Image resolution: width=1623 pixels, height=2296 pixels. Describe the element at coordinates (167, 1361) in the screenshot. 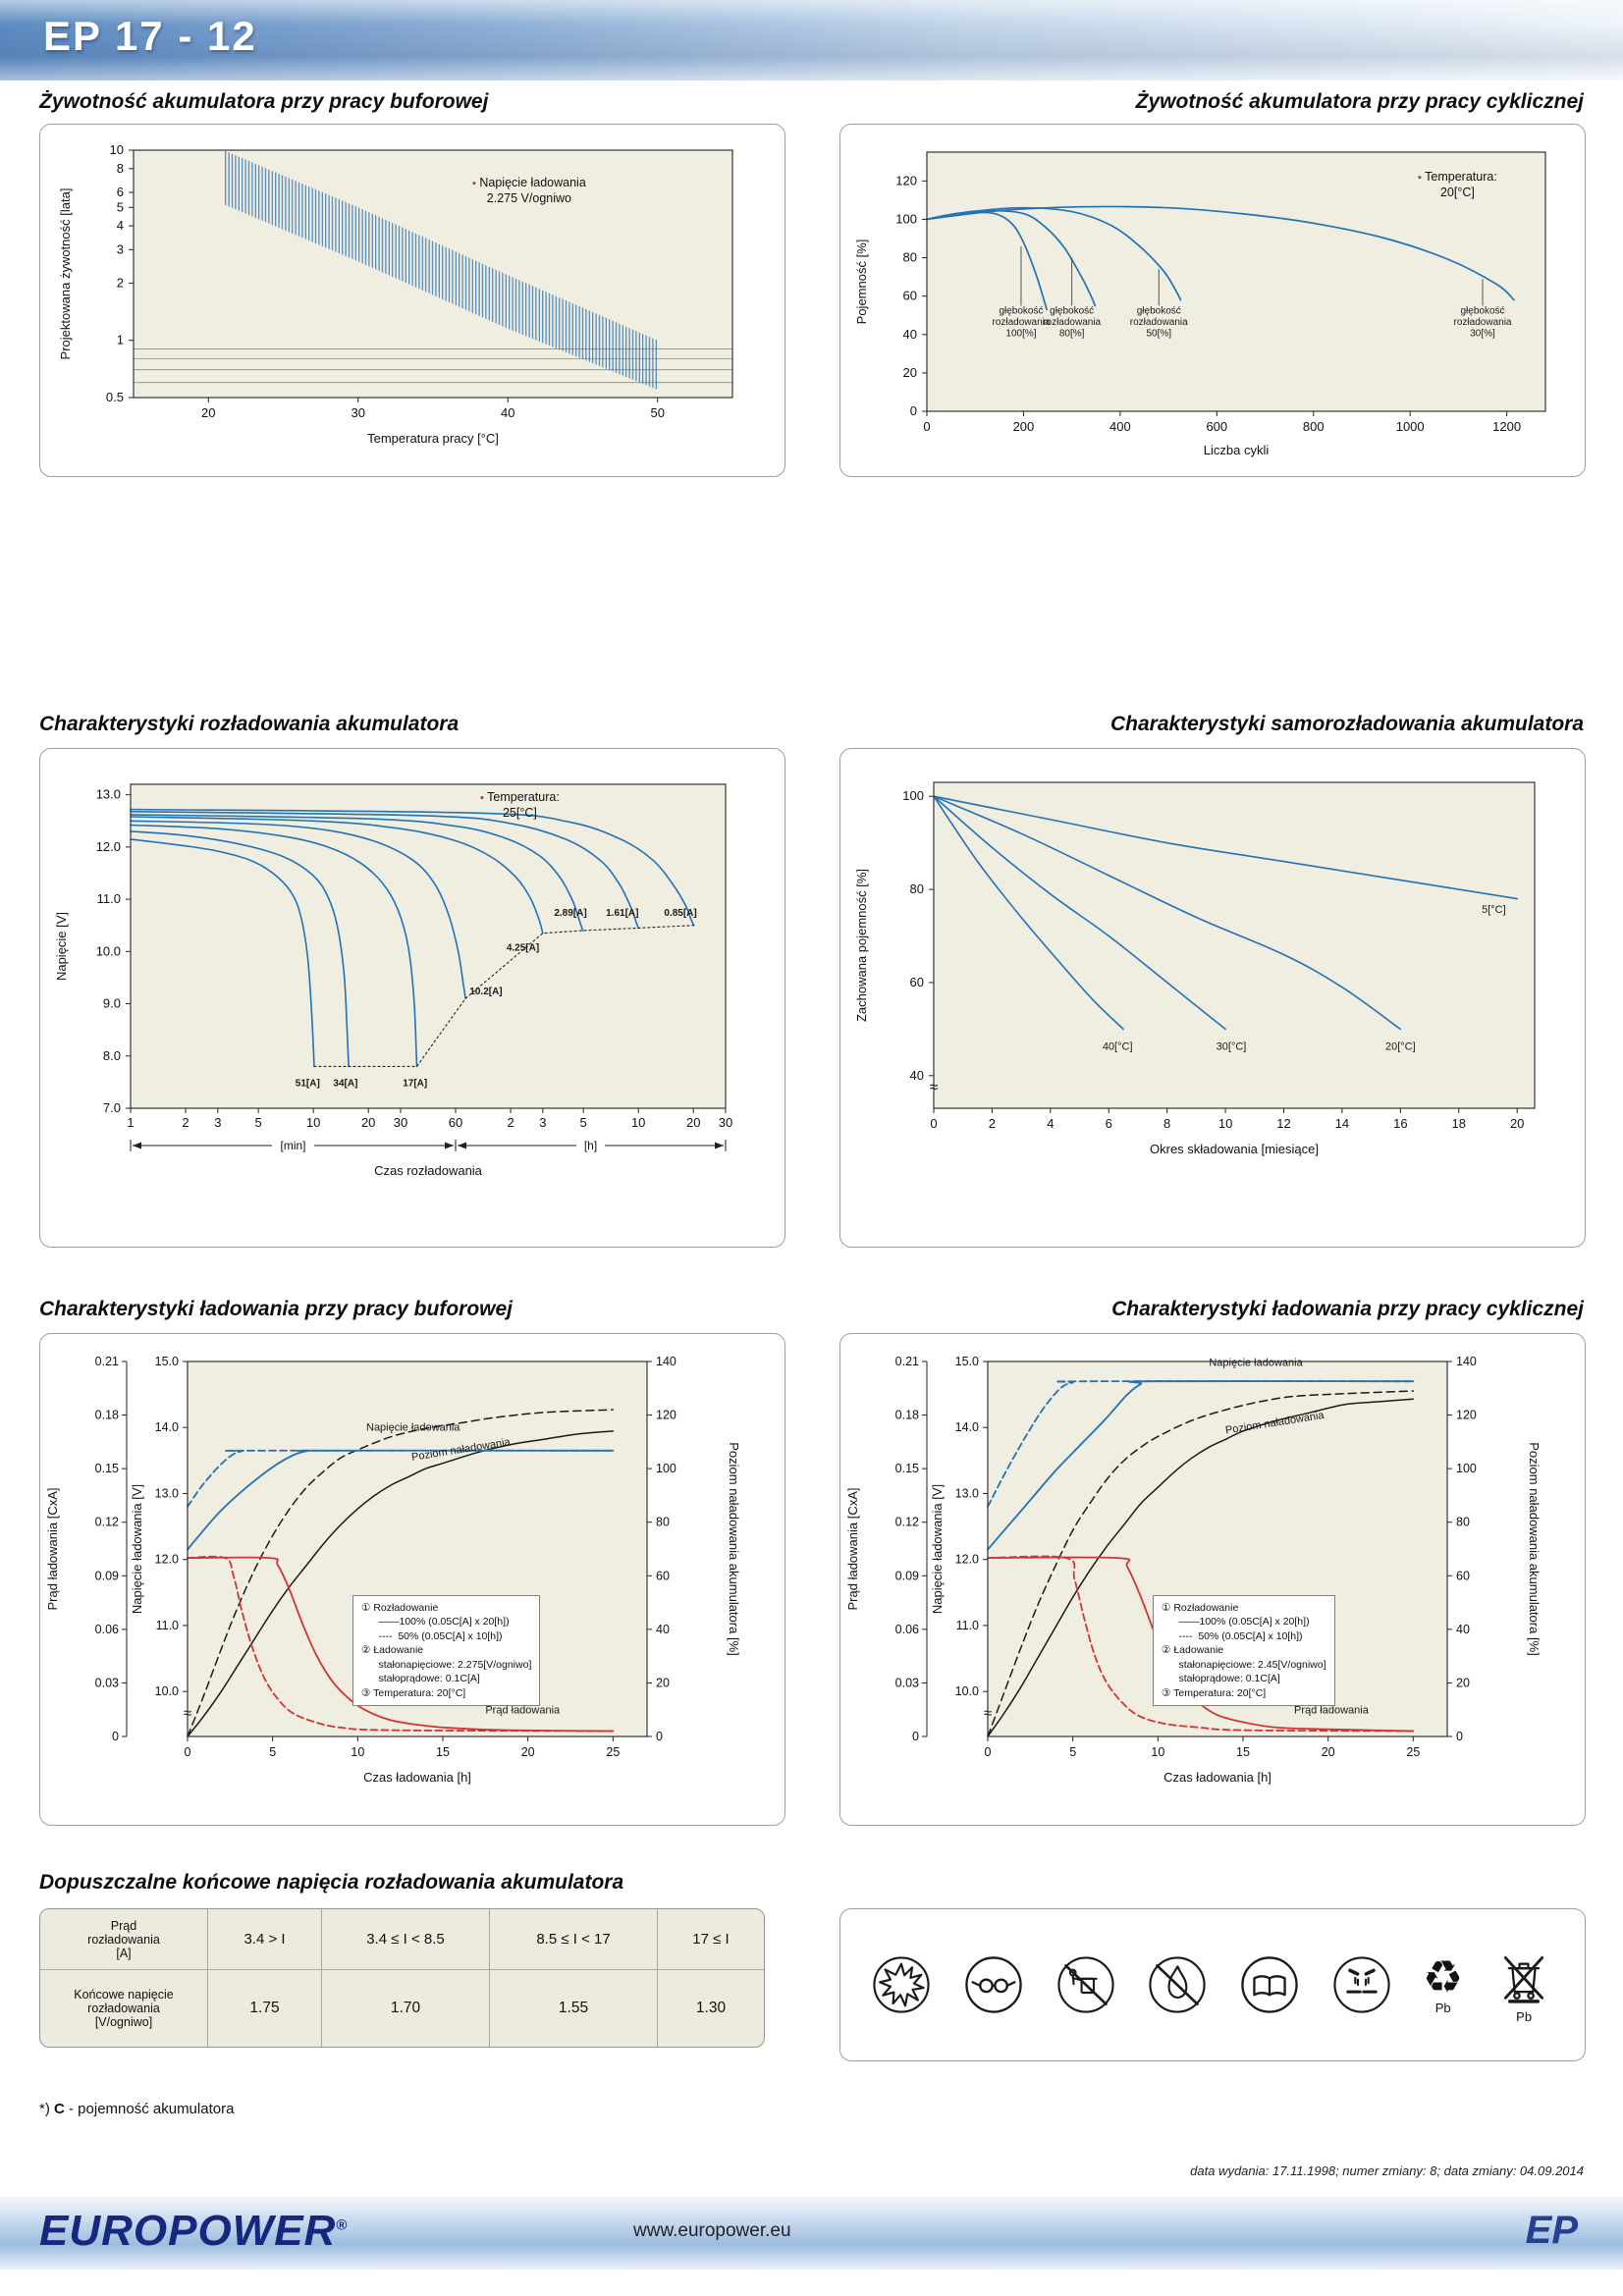

I see `y-tick-label: 15.0` at that location.